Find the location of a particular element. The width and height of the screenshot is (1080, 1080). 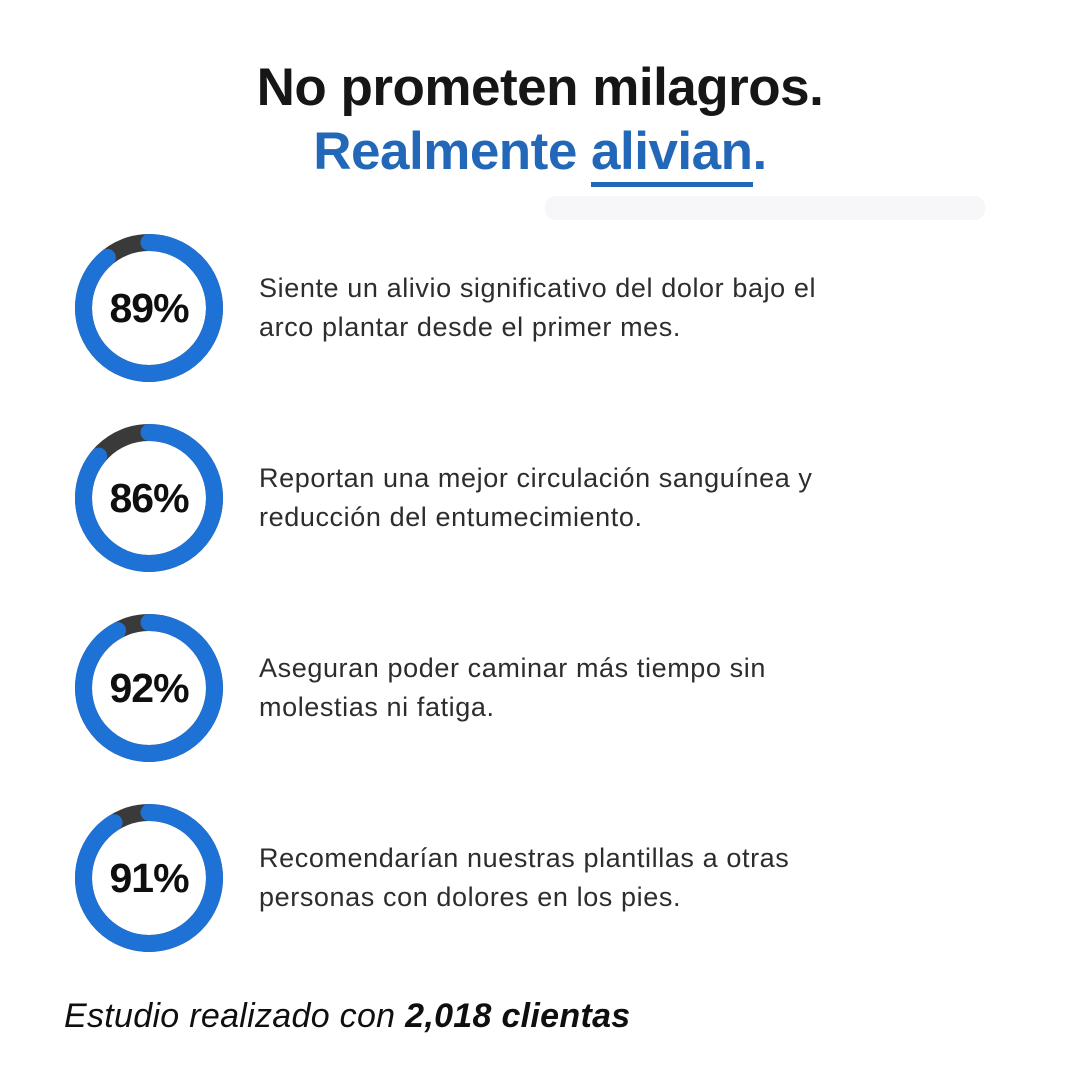

title-line2-prefix: Realmente is located at coordinates (452, 151).